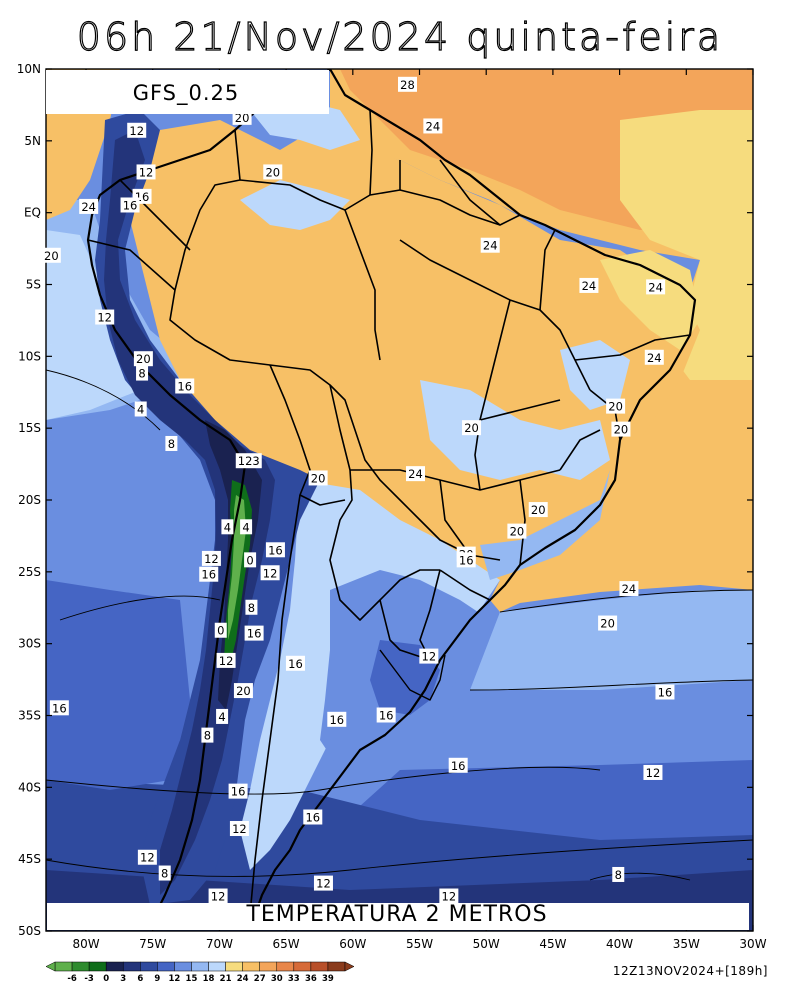 Image resolution: width=800 pixels, height=1000 pixels. What do you see at coordinates (152, 944) in the screenshot?
I see `lon-label: 75W` at bounding box center [152, 944].